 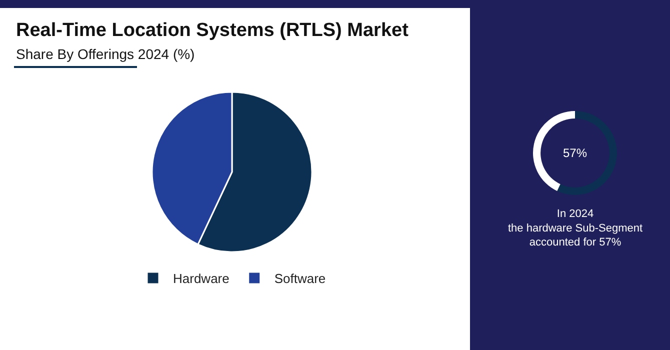 I want to click on chart-subtitle: Share By Offerings 2024 (%), so click(x=105, y=54).